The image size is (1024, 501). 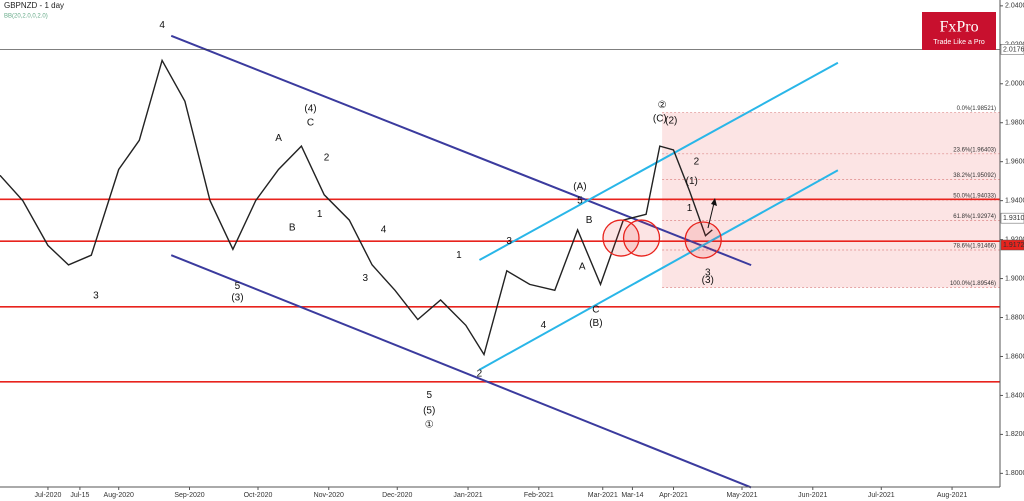 What do you see at coordinates (711, 215) in the screenshot?
I see `arrow` at bounding box center [711, 215].